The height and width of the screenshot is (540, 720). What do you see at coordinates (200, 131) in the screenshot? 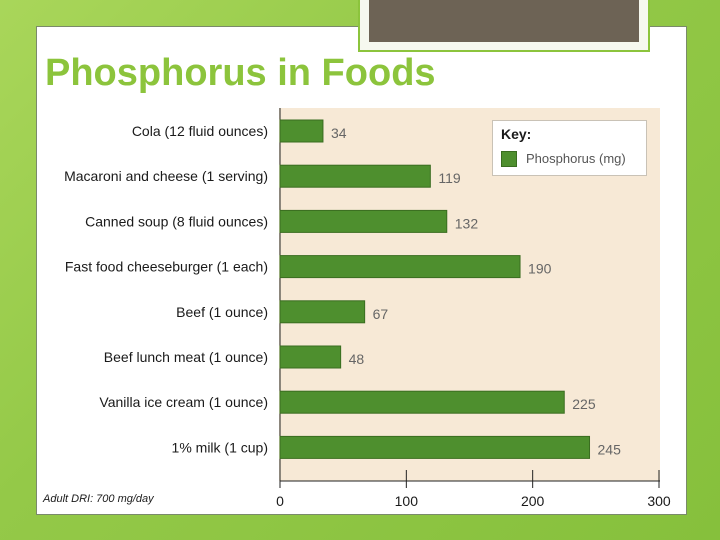
I see `category-label: Cola (12 fluid ounces)` at bounding box center [200, 131].